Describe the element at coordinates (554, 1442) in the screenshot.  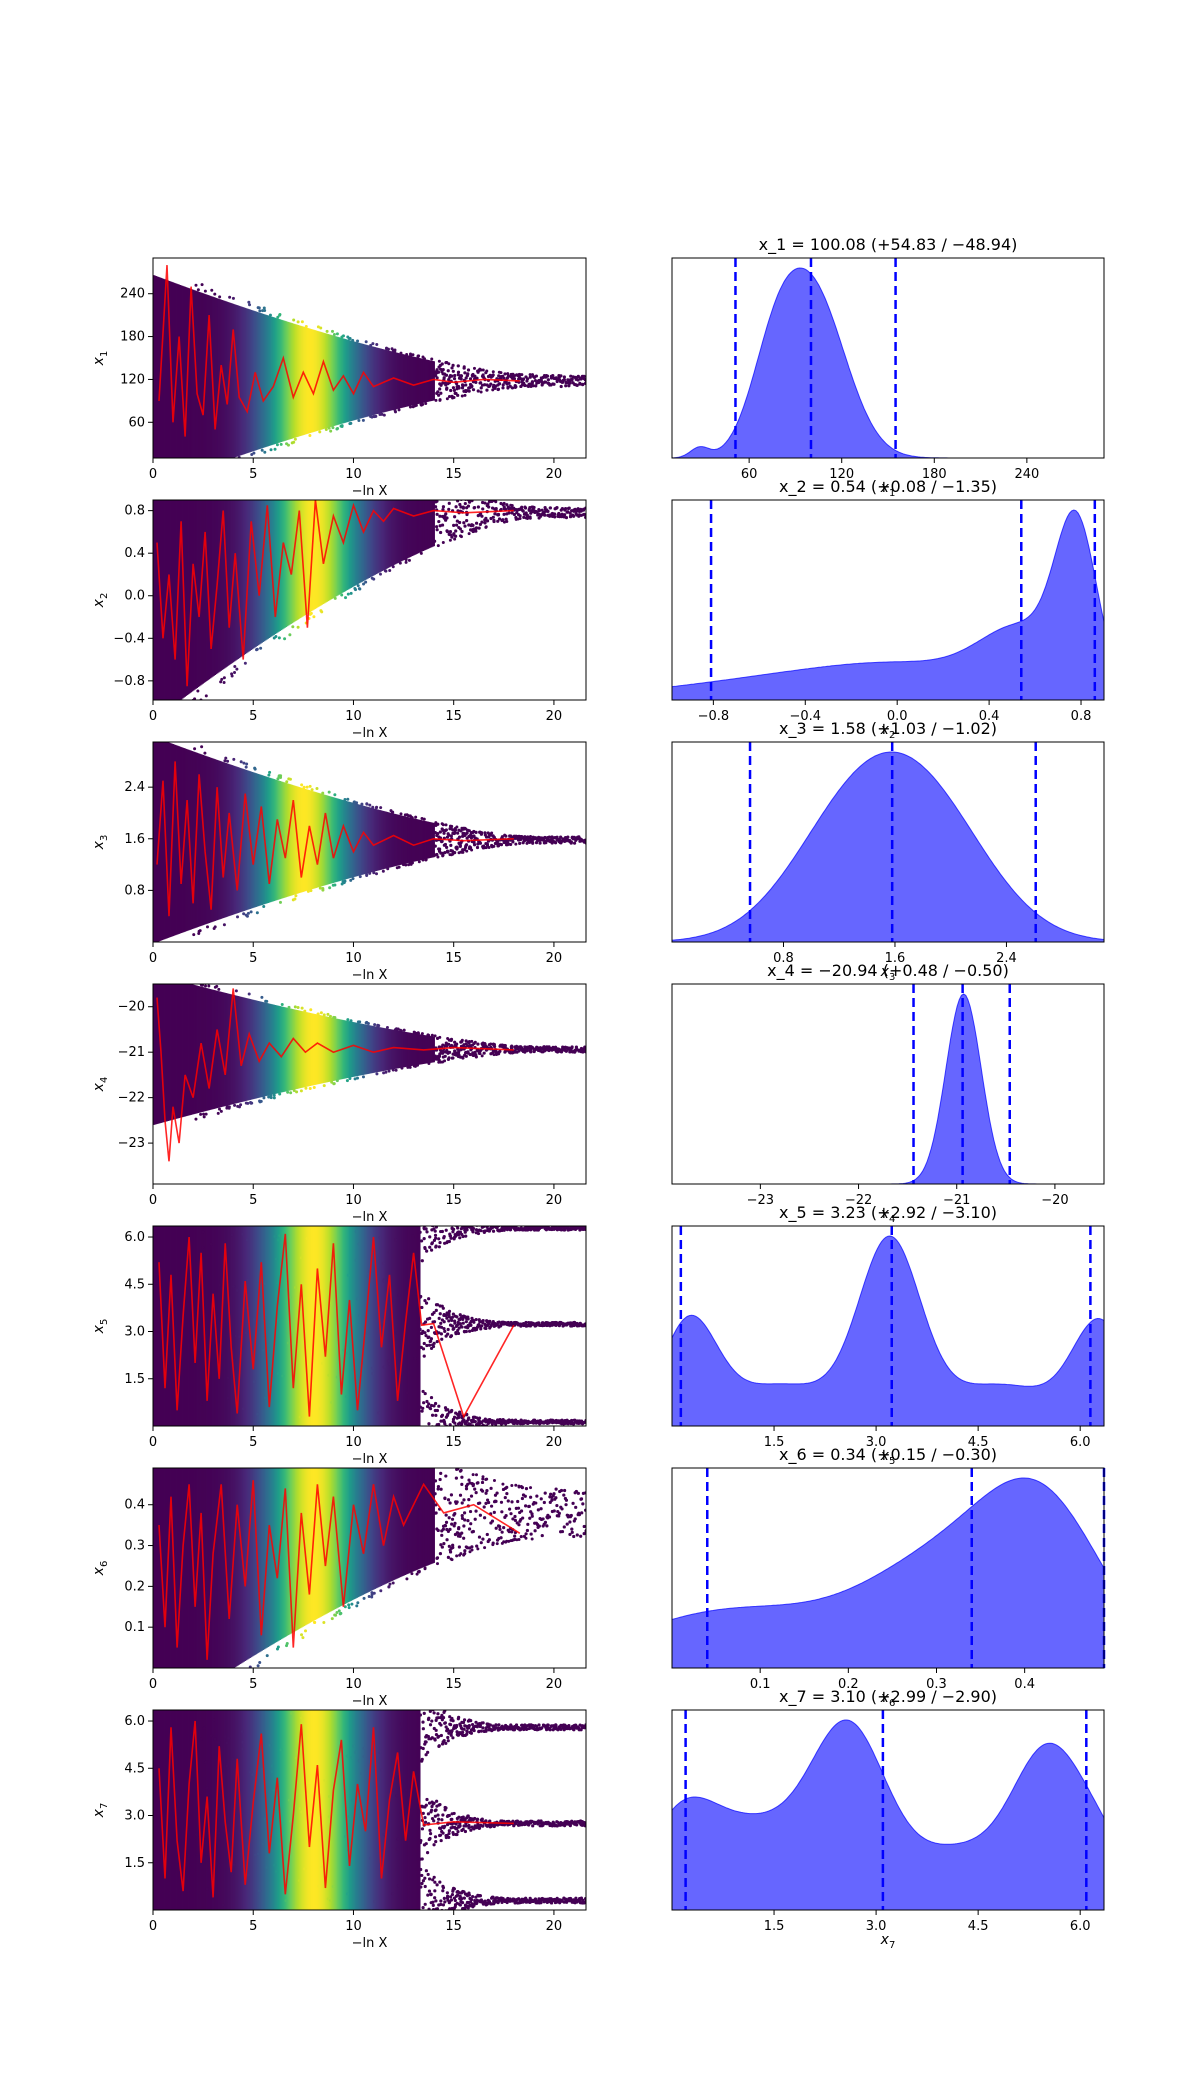
I see `x-tick-label: 20` at that location.